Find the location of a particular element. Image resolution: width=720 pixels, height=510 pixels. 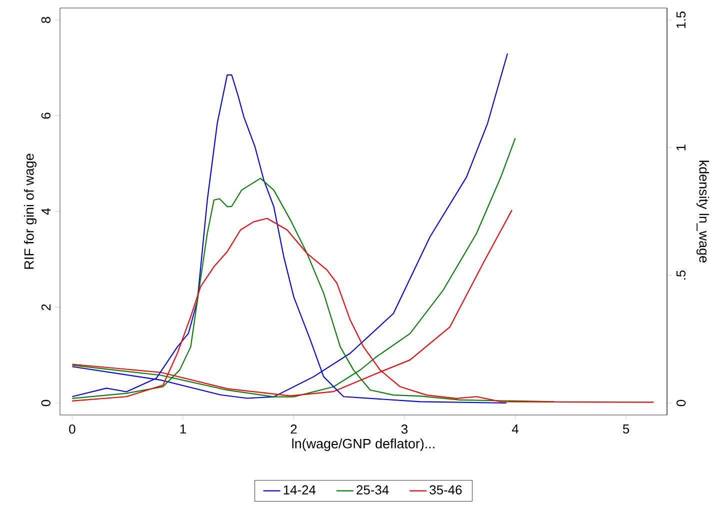

x-tick-label: 0 is located at coordinates (72, 429).